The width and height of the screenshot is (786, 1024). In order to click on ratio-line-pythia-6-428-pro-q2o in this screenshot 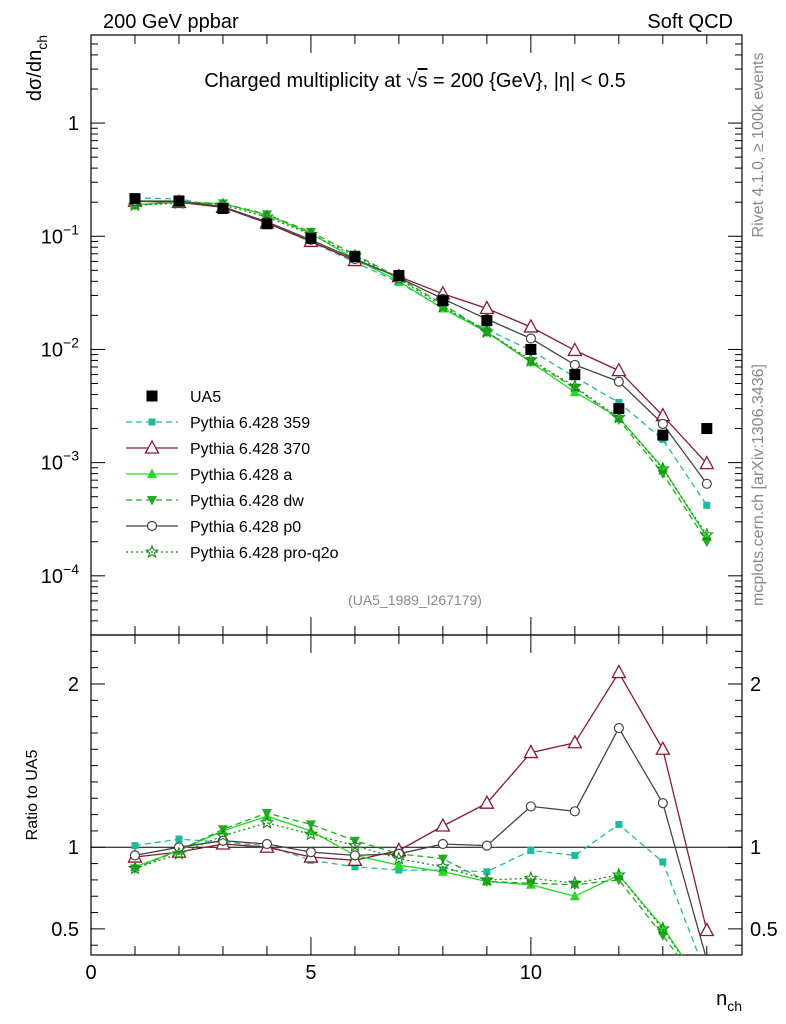, I will do `click(408, 888)`.